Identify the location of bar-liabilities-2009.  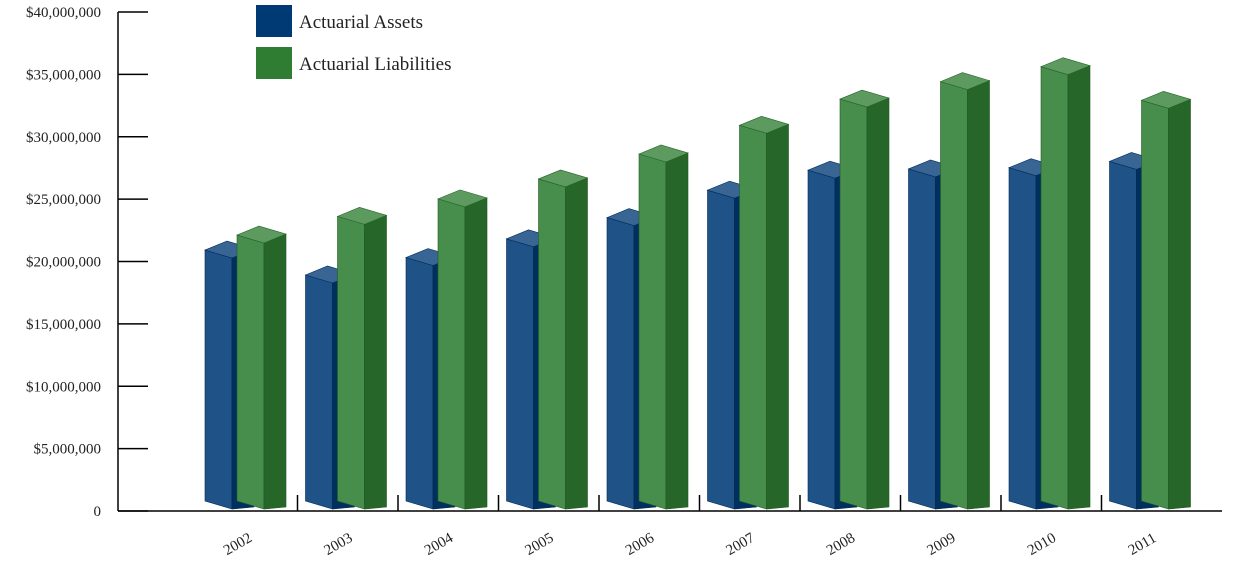
(965, 291).